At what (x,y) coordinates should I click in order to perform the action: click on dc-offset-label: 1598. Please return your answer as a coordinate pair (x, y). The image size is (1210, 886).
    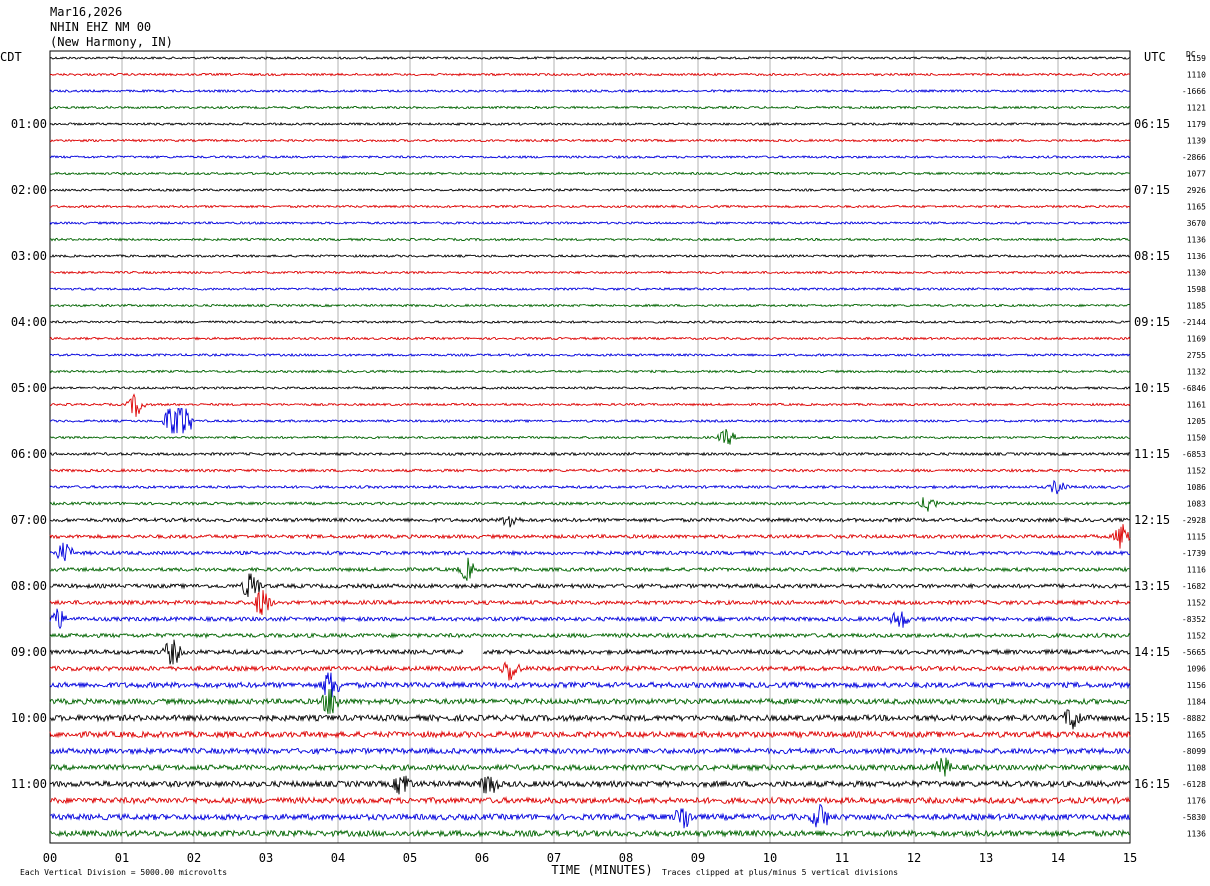
    Looking at the image, I should click on (1196, 289).